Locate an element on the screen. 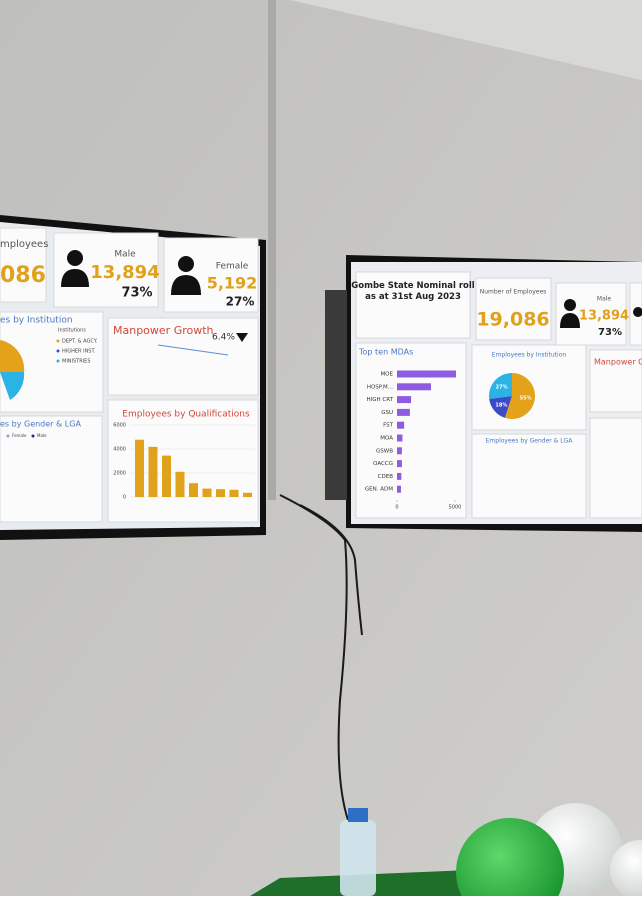 This screenshot has width=642, height=900. x-tick-label: 5000 is located at coordinates (455, 508).